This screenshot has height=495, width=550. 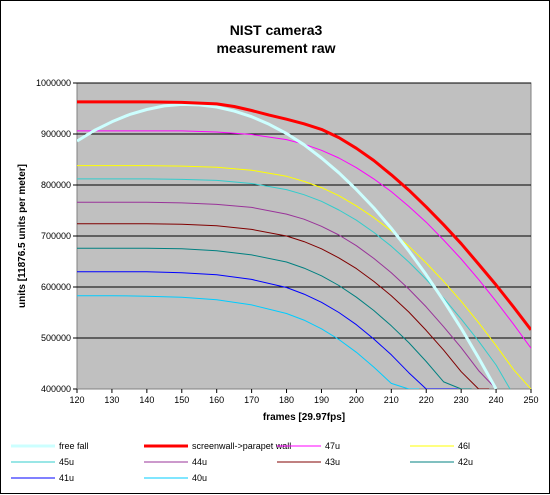 What do you see at coordinates (241, 446) in the screenshot?
I see `legend-label: screenwall->parapet wall` at bounding box center [241, 446].